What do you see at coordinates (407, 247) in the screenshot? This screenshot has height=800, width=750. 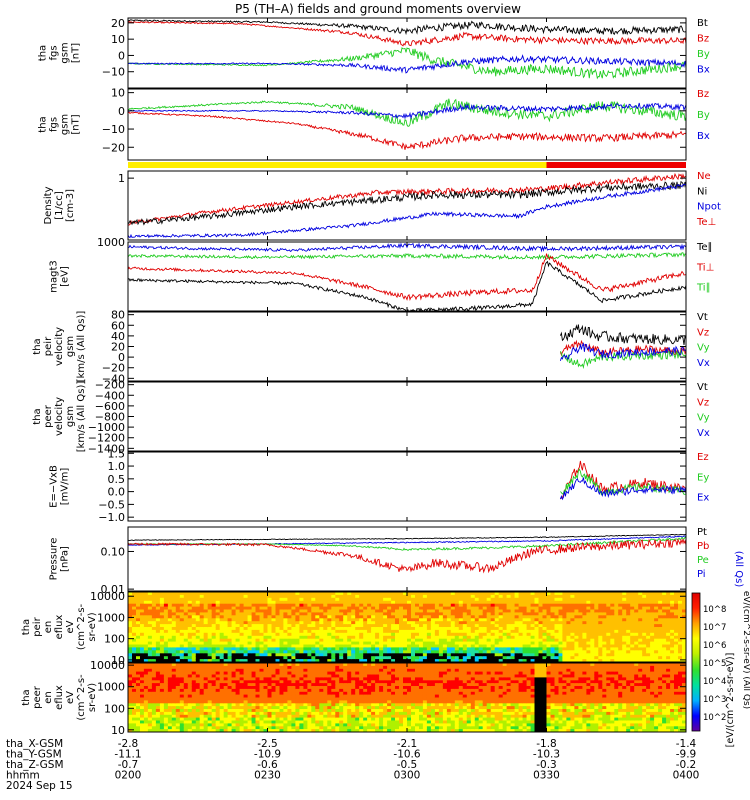 I see `trace-Te∥` at bounding box center [407, 247].